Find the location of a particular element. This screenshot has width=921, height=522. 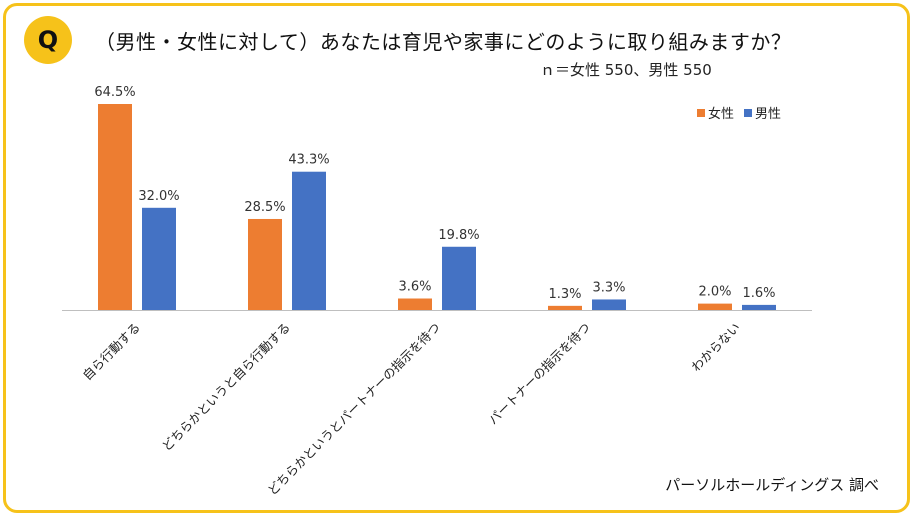

legend-item-male: 男性 is located at coordinates (762, 112).